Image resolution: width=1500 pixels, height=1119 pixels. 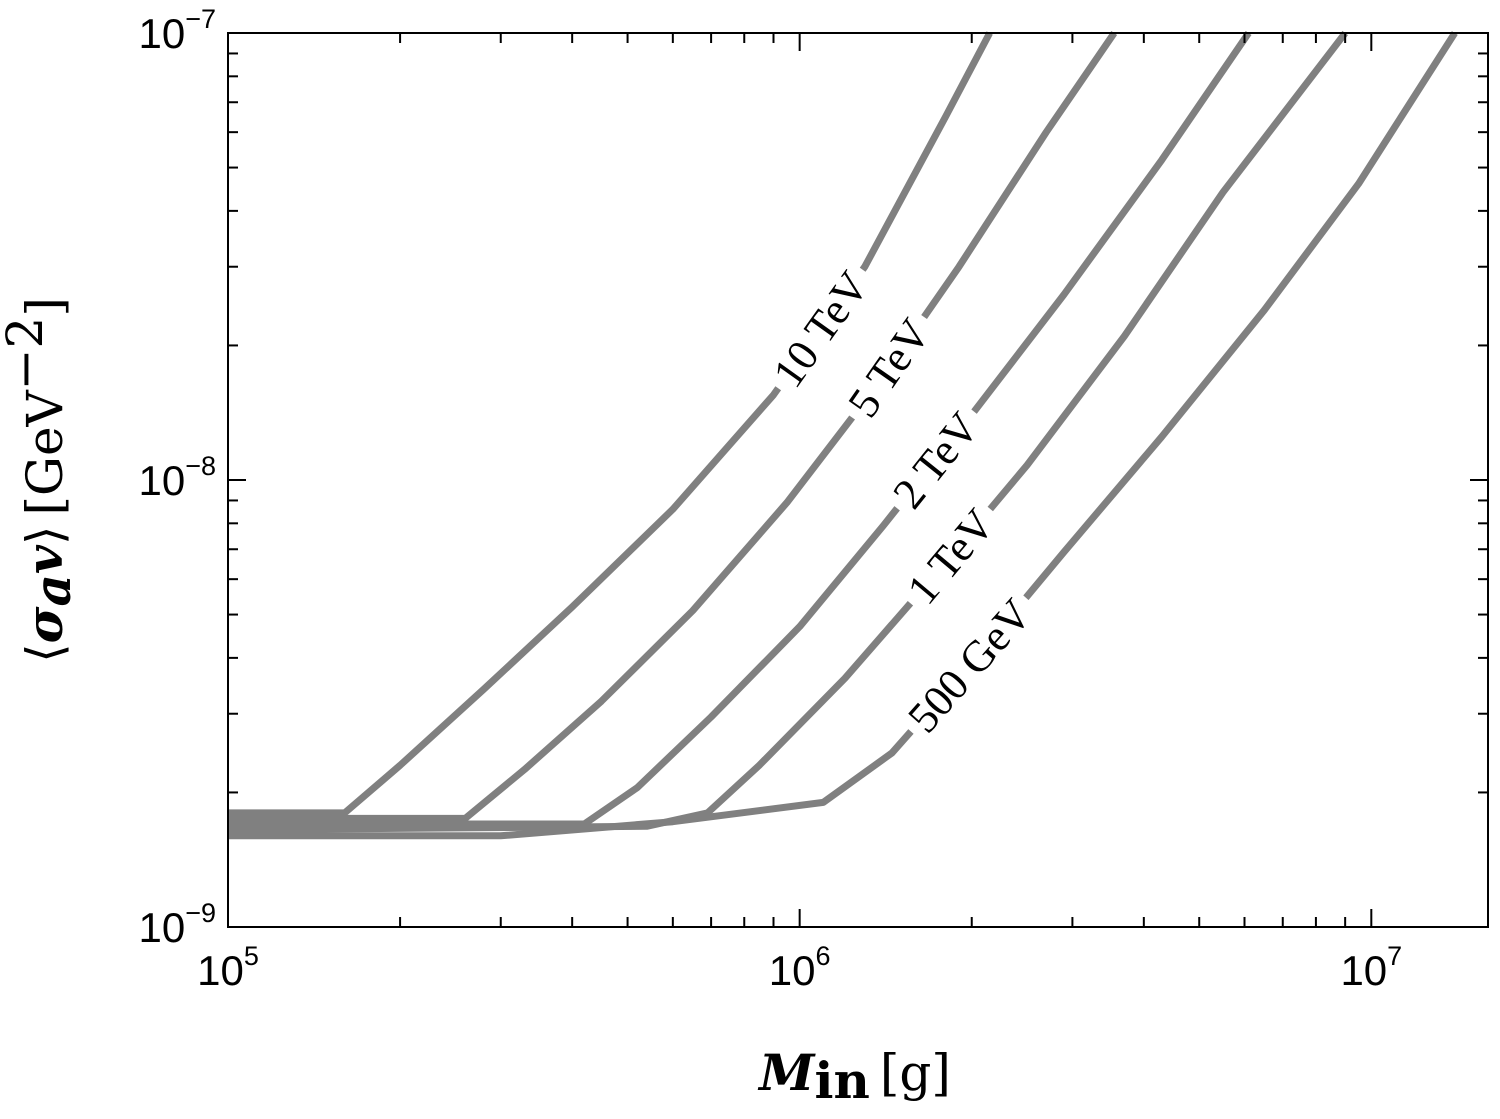 What do you see at coordinates (854, 1076) in the screenshot?
I see `x-axis-title: Min [g]` at bounding box center [854, 1076].